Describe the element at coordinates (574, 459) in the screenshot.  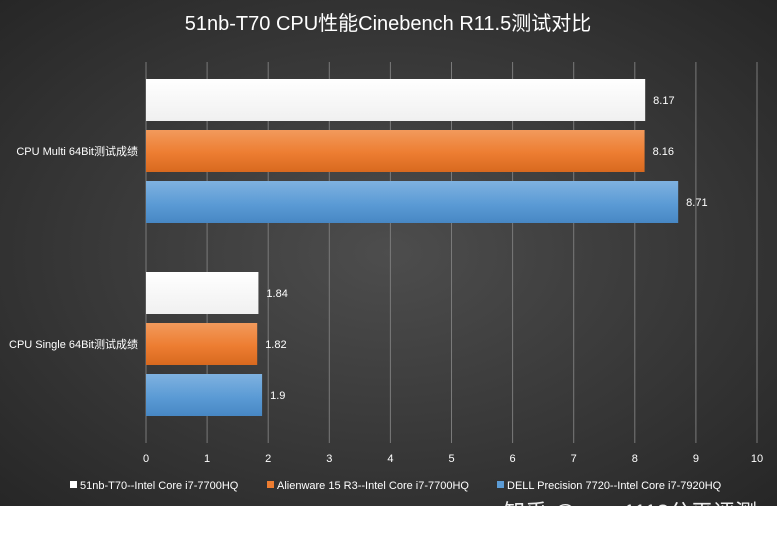
I see `x-tick-label: 7` at that location.